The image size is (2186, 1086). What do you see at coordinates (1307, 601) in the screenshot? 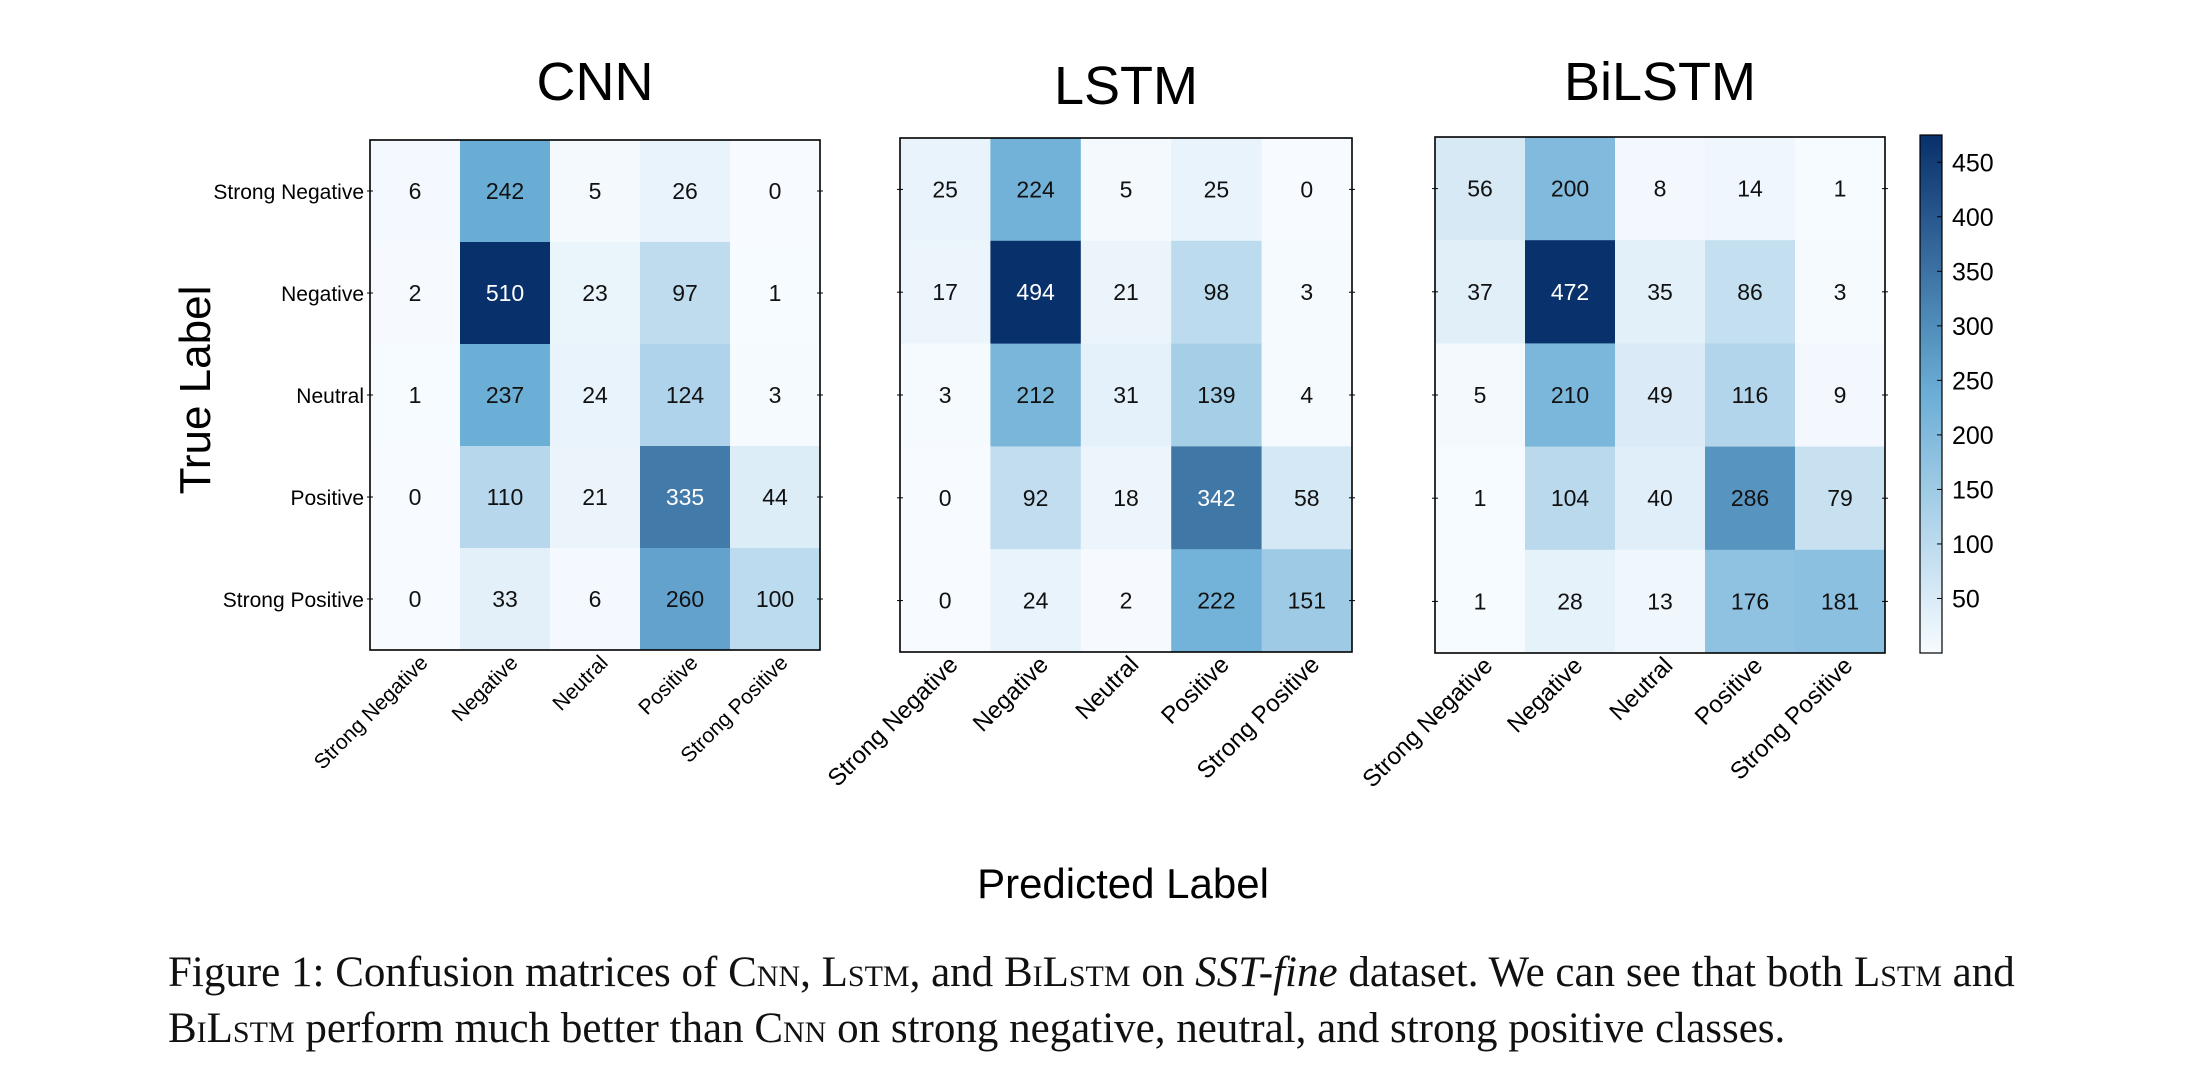
I see `cell-value: 151` at bounding box center [1307, 601].